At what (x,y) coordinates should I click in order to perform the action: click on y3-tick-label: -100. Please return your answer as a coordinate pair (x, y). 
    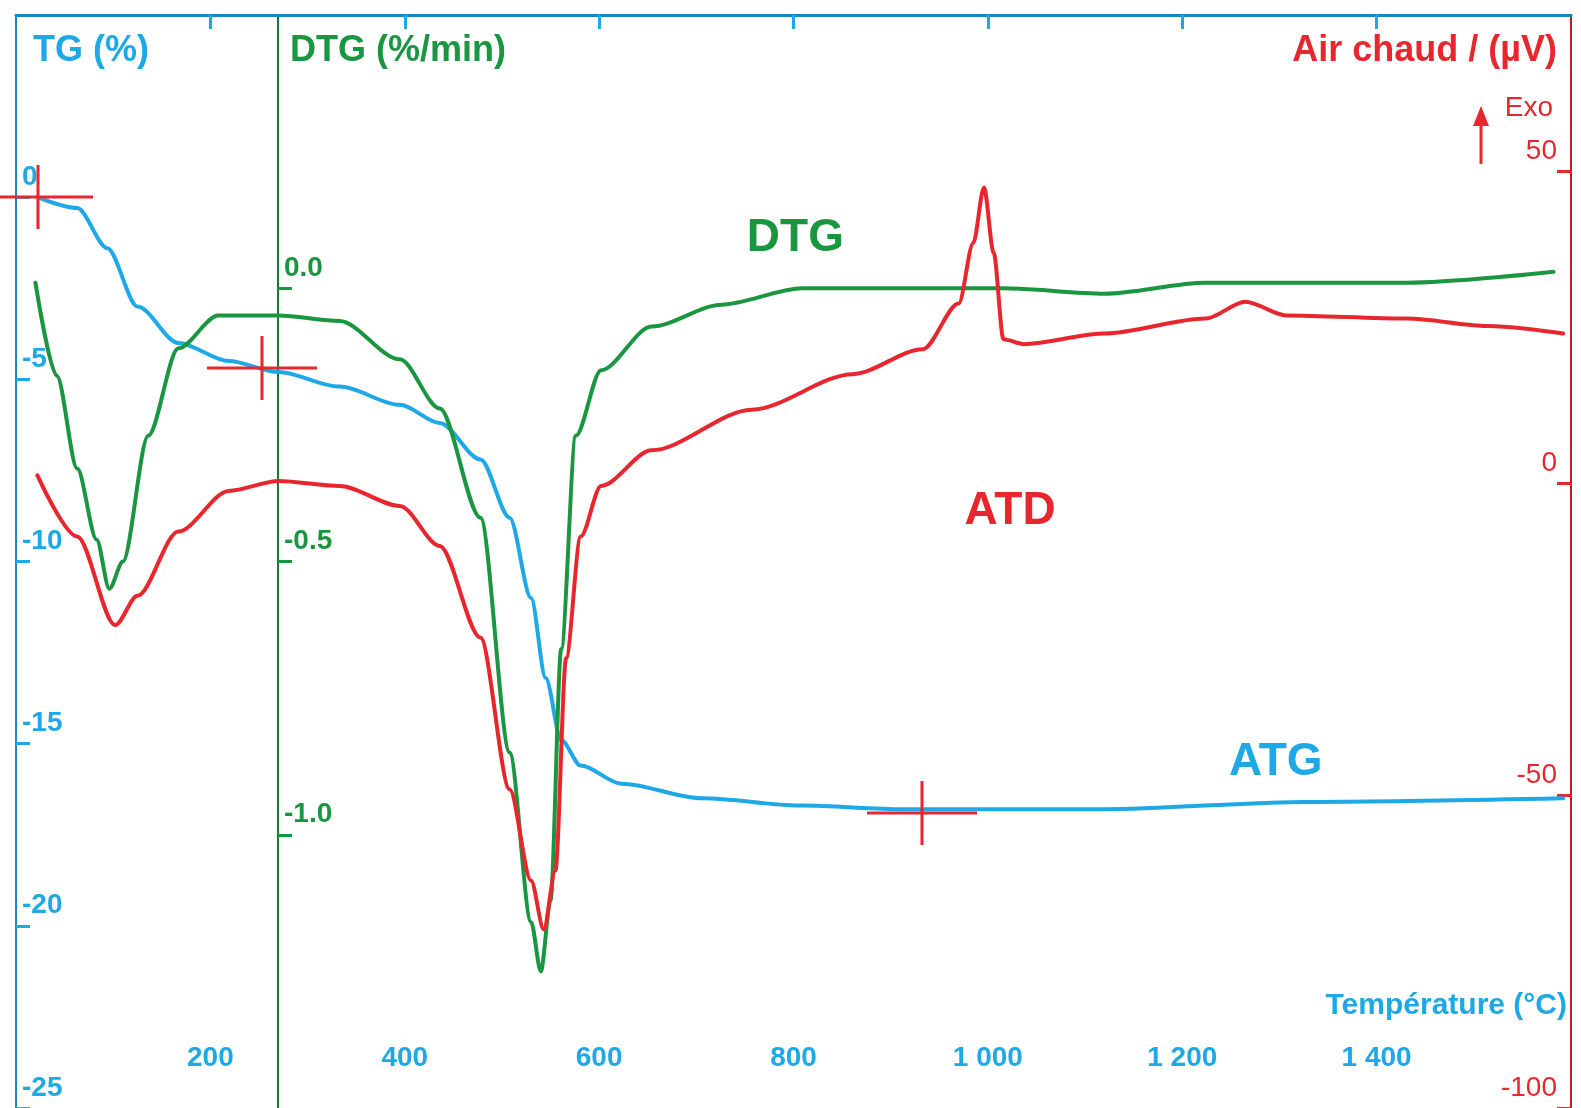
    Looking at the image, I should click on (1528, 1086).